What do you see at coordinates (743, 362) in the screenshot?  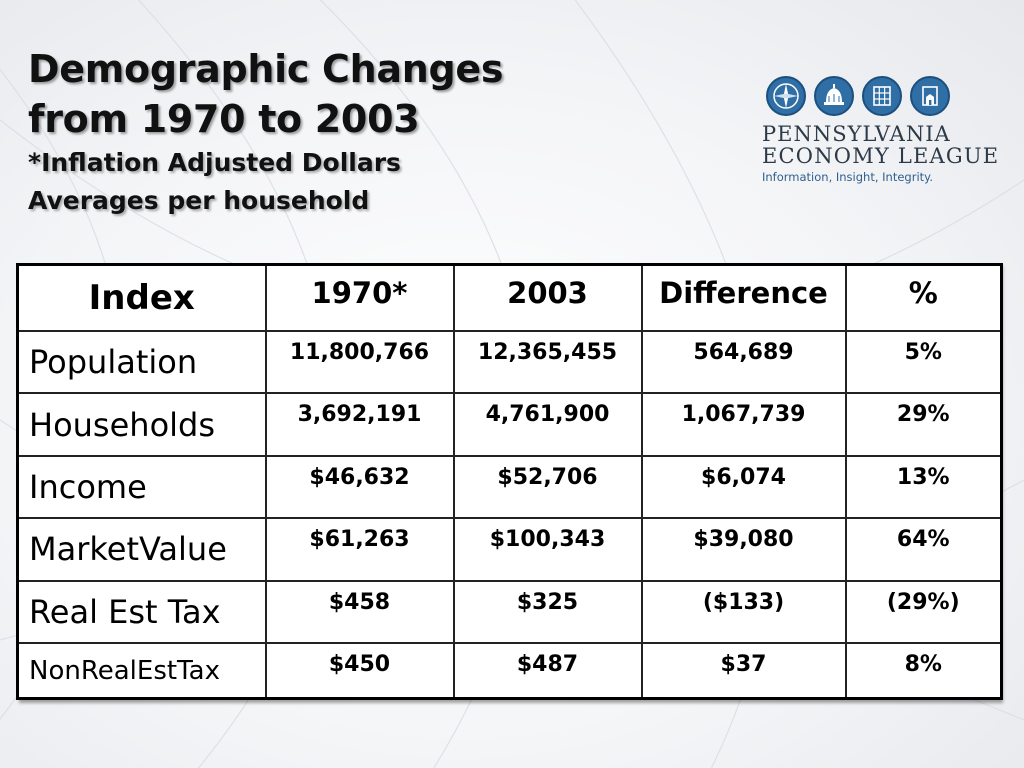 I see `value-difference: 564,689` at bounding box center [743, 362].